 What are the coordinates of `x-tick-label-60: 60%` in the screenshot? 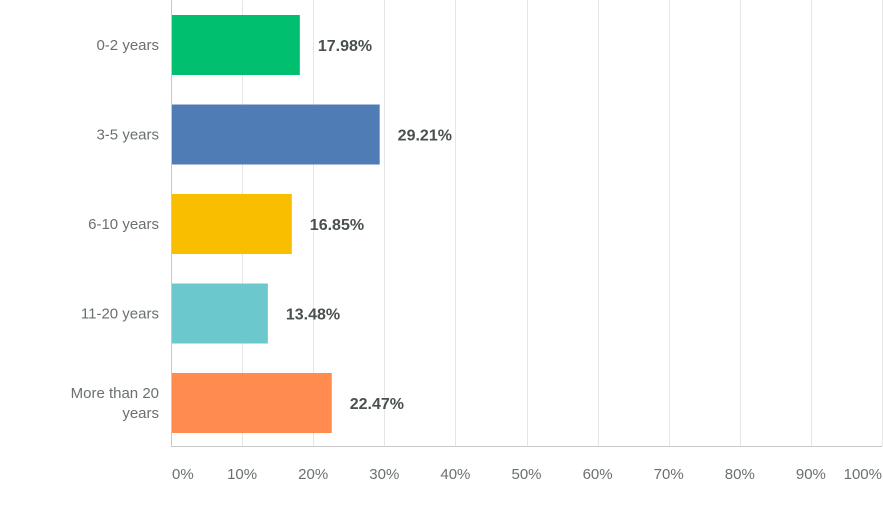 It's located at (598, 474).